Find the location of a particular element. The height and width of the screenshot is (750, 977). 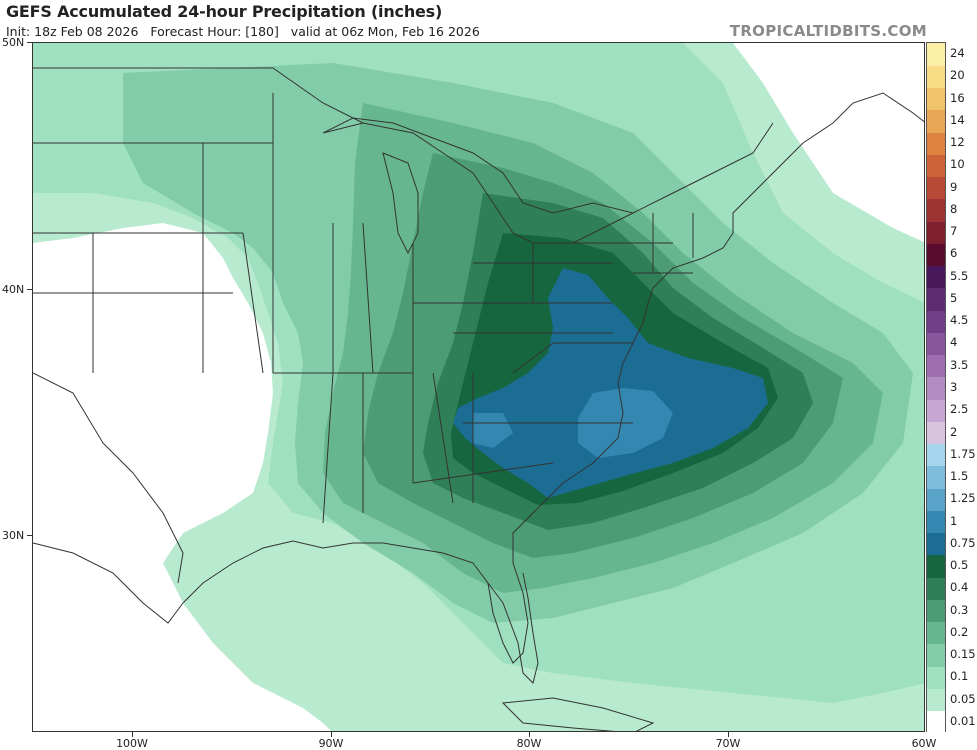

colorbar-label: 0.4 is located at coordinates (959, 587).